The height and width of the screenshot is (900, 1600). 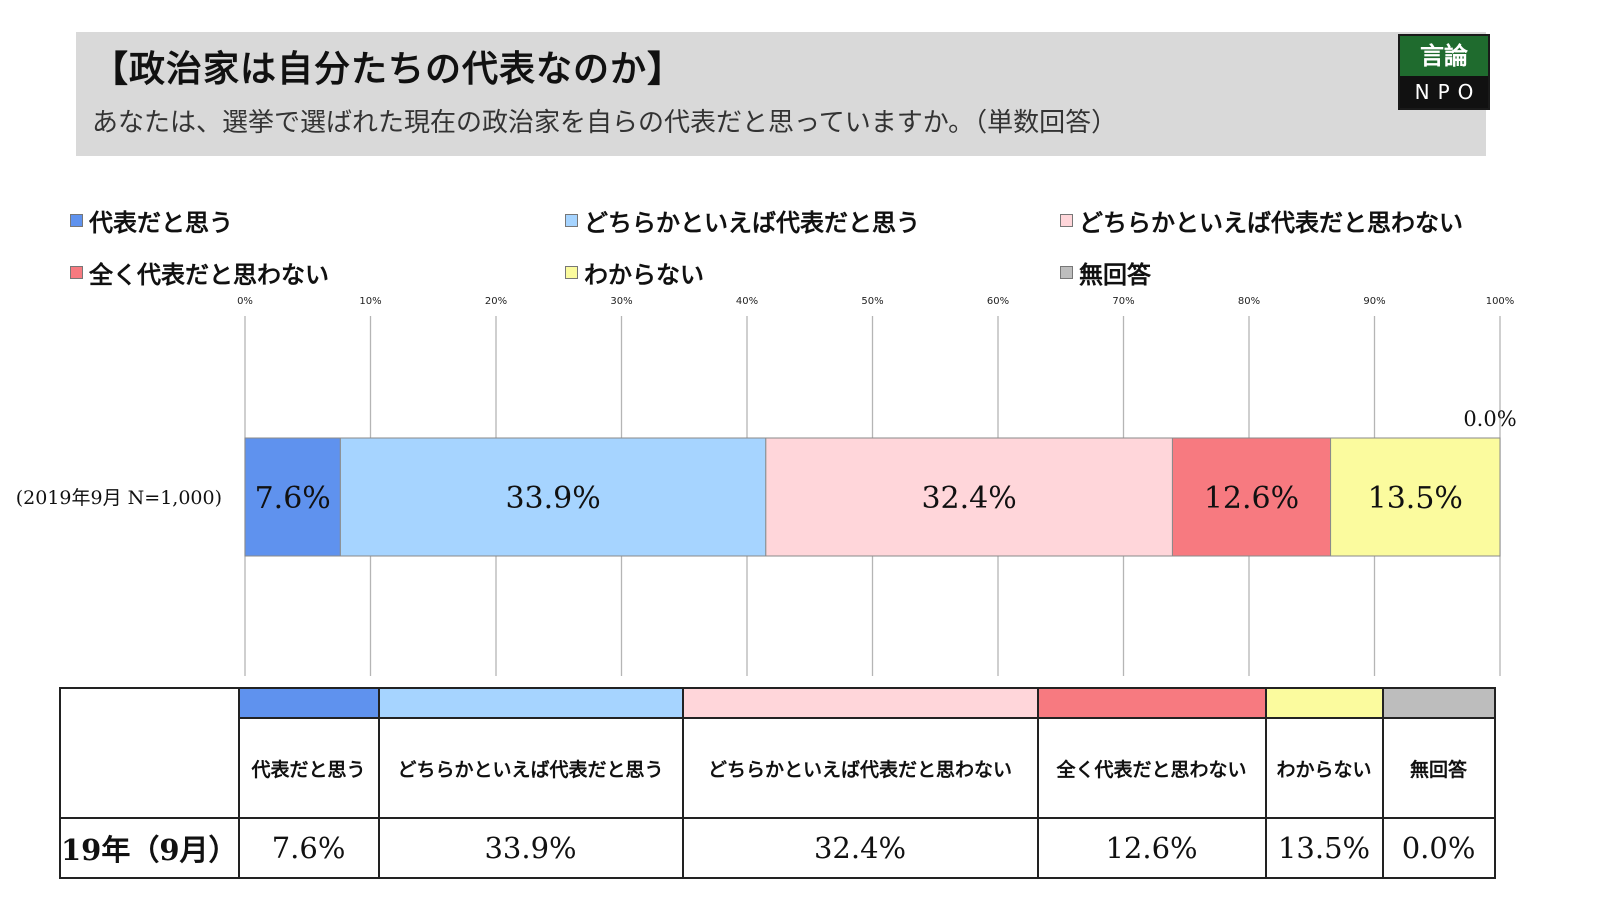 What do you see at coordinates (1500, 301) in the screenshot?
I see `x-tick-label: 100%` at bounding box center [1500, 301].